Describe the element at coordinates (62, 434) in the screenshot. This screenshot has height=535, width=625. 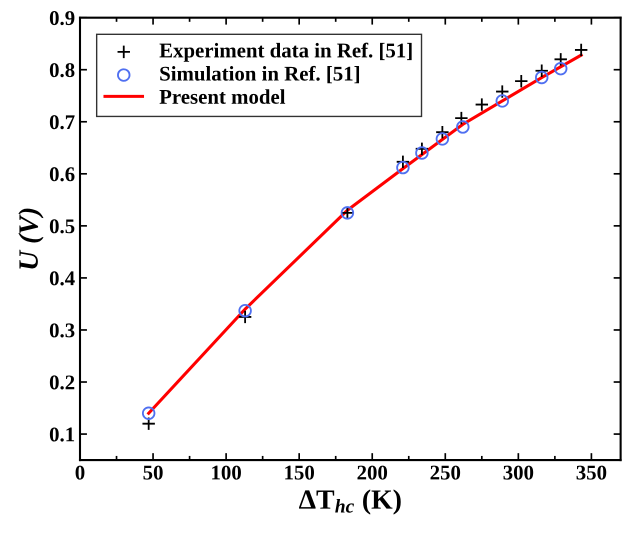
I see `y-tick-label: 0.1` at that location.